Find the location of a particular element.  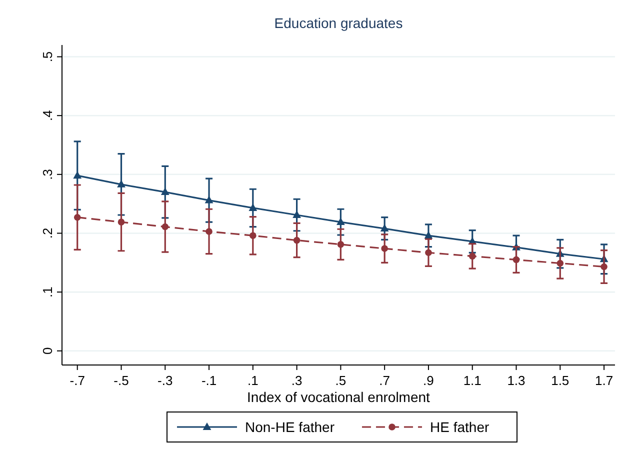

x-tick-label: .5 is located at coordinates (340, 380).